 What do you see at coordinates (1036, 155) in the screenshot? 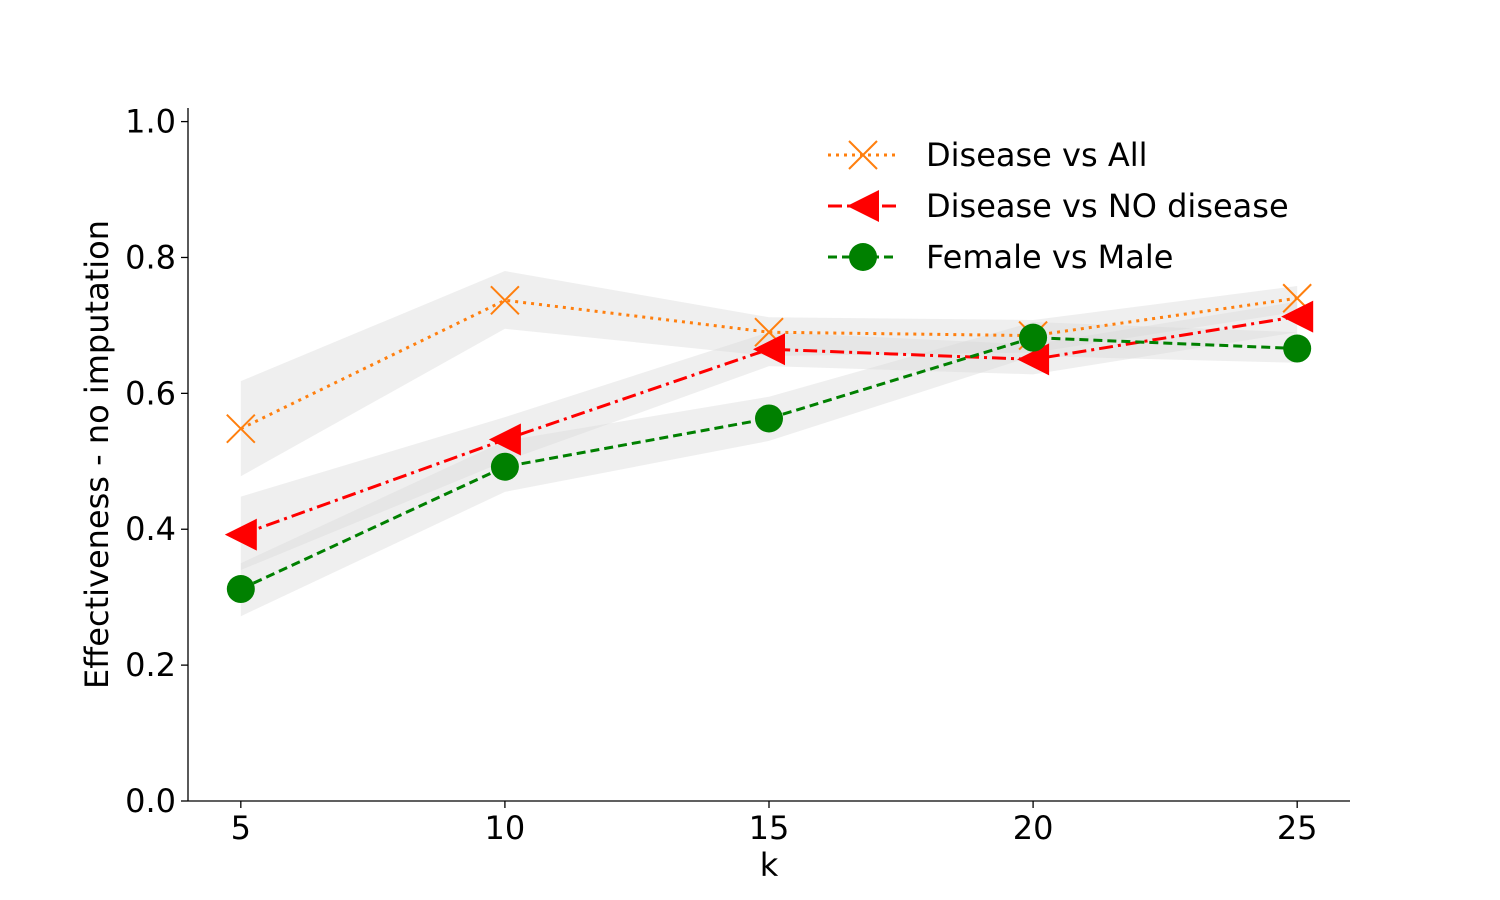
I see `legend-label-0: Disease vs All` at bounding box center [1036, 155].